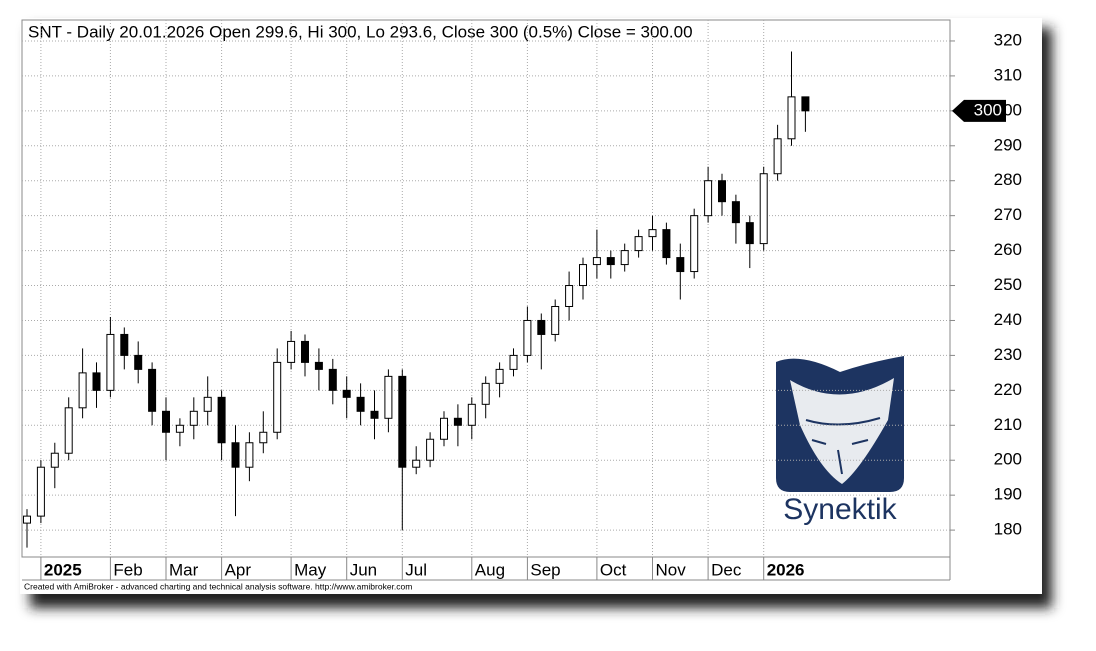 This screenshot has height=651, width=1096. I want to click on x-tick-label: Oct, so click(613, 569).